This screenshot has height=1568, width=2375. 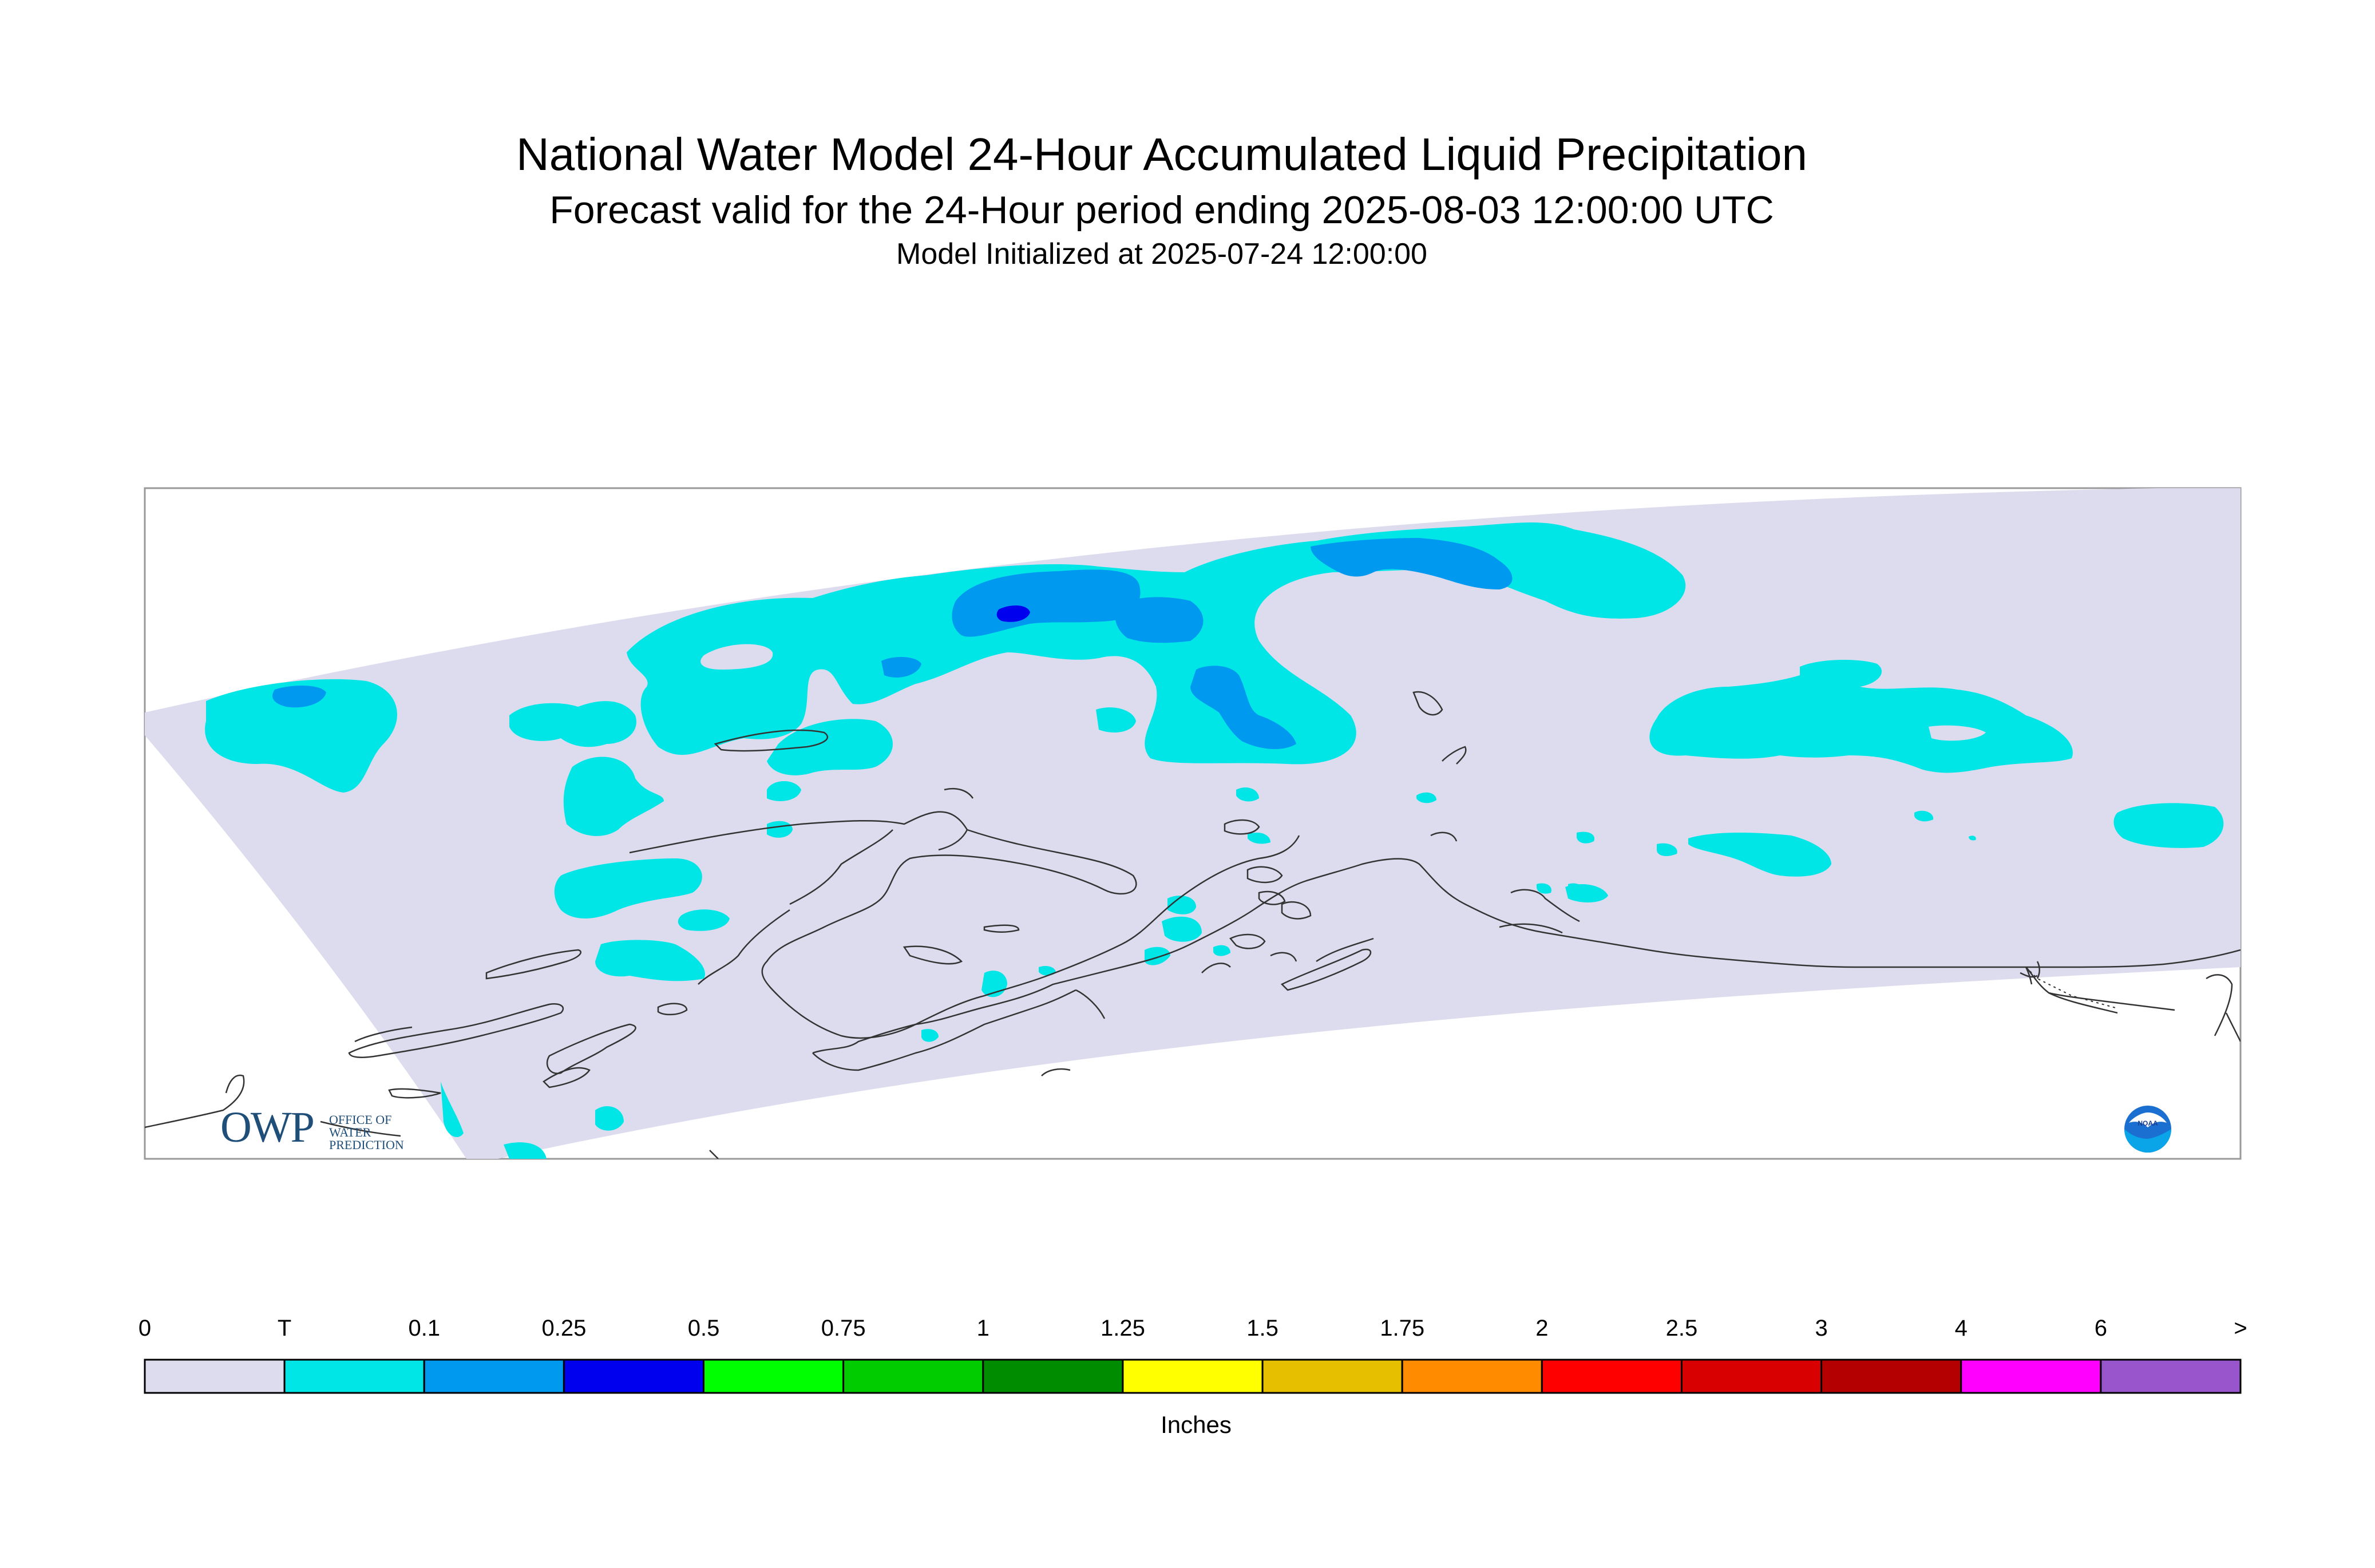 I want to click on colorbar-tick-label: 0, so click(x=145, y=1328).